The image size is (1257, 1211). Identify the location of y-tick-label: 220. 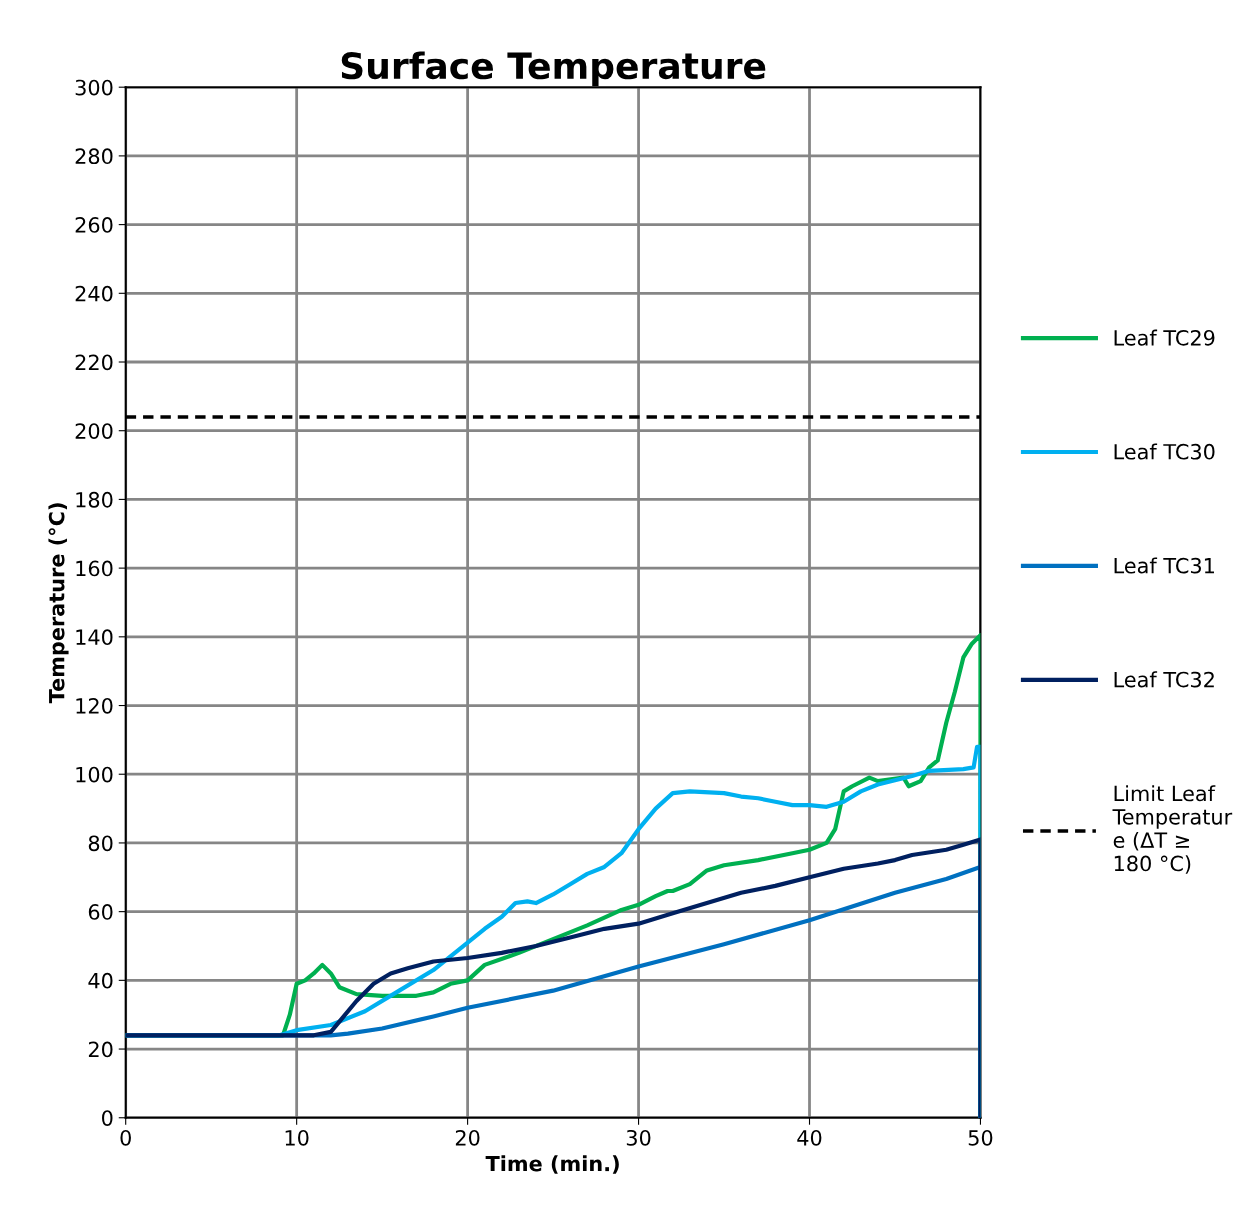
(94, 362).